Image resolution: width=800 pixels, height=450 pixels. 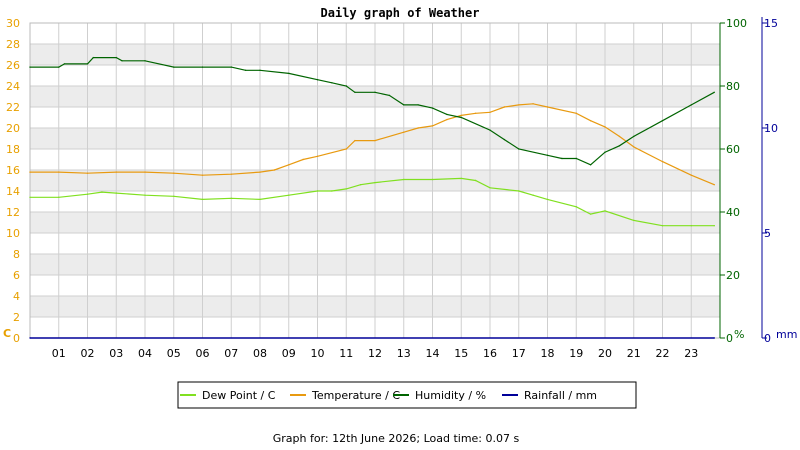 What do you see at coordinates (767, 338) in the screenshot?
I see `y-tick-label-rain: 0` at bounding box center [767, 338].